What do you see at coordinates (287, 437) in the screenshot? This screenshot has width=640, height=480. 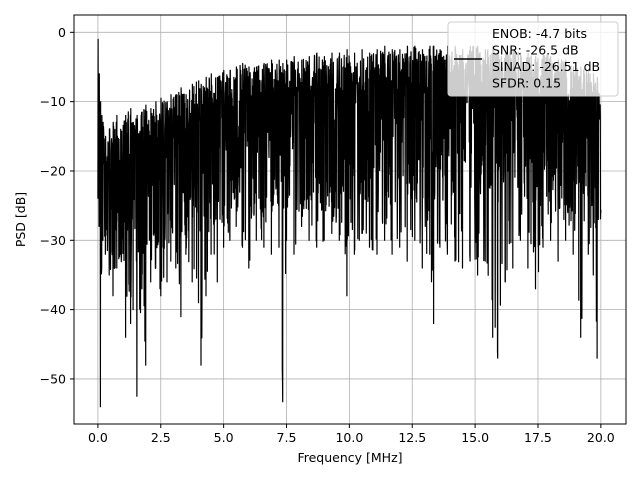 I see `x-tick-label: 7.5` at bounding box center [287, 437].